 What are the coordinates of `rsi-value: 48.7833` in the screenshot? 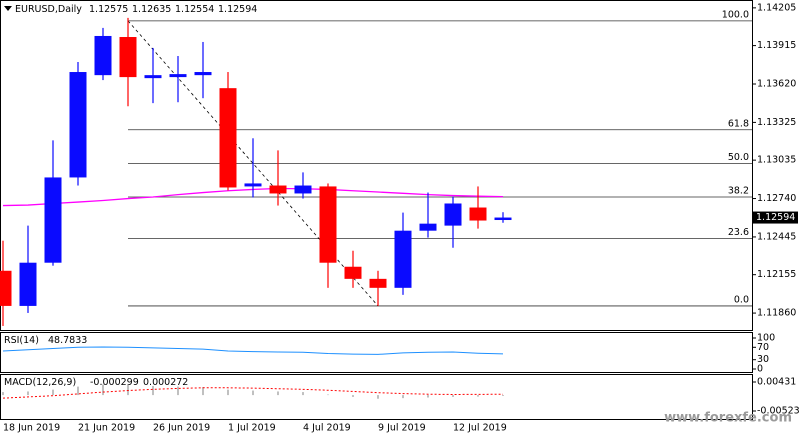 It's located at (67, 340).